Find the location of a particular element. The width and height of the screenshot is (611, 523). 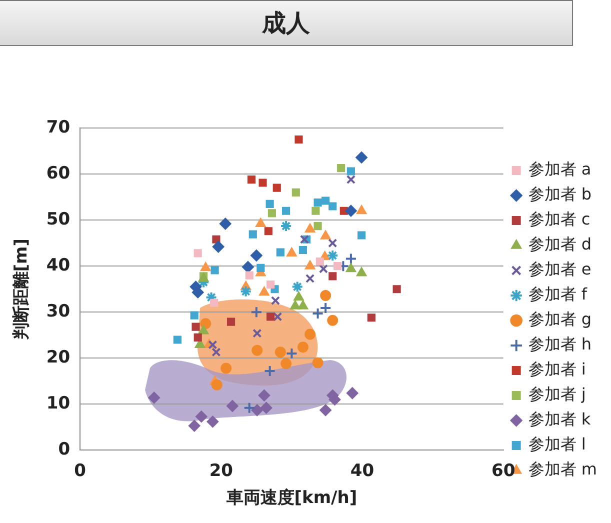

x-tick-label: 0 is located at coordinates (80, 470).